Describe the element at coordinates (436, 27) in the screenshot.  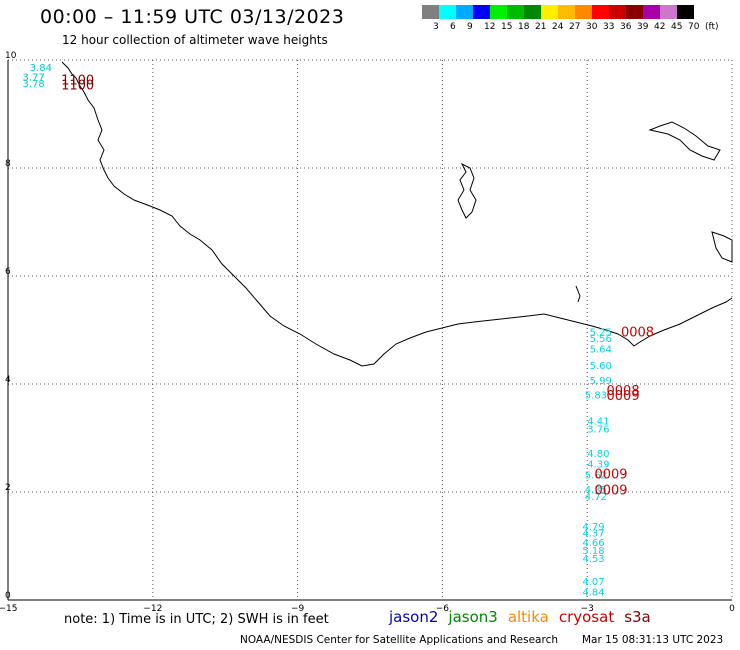
I see `colorbar-label: 3` at that location.